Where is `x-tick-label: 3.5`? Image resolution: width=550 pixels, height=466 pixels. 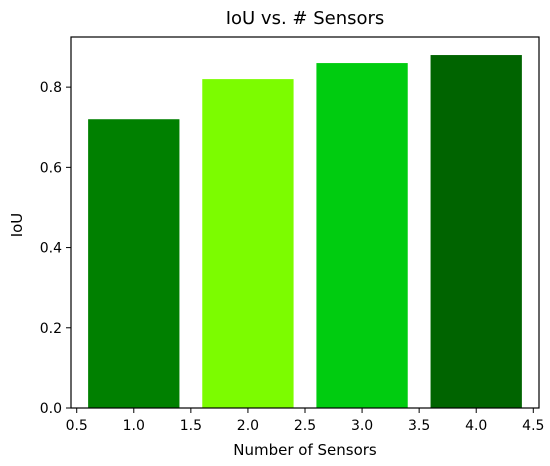 x-tick-label: 3.5 is located at coordinates (419, 426).